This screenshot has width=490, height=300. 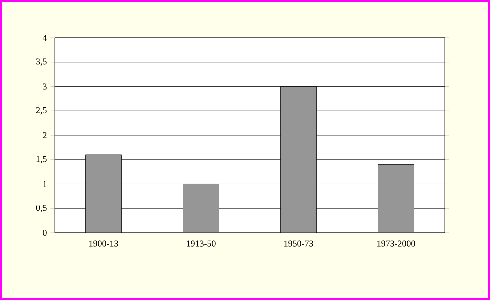 What do you see at coordinates (41, 208) in the screenshot?
I see `y-tick-label: 0,5` at bounding box center [41, 208].